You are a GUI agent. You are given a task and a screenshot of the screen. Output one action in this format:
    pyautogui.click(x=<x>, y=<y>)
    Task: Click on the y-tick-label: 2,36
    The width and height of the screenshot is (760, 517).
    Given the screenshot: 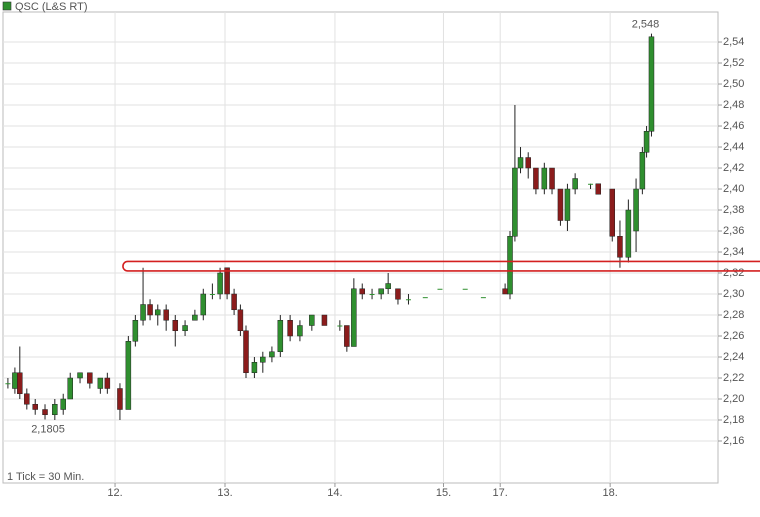 What is the action you would take?
    pyautogui.click(x=733, y=231)
    